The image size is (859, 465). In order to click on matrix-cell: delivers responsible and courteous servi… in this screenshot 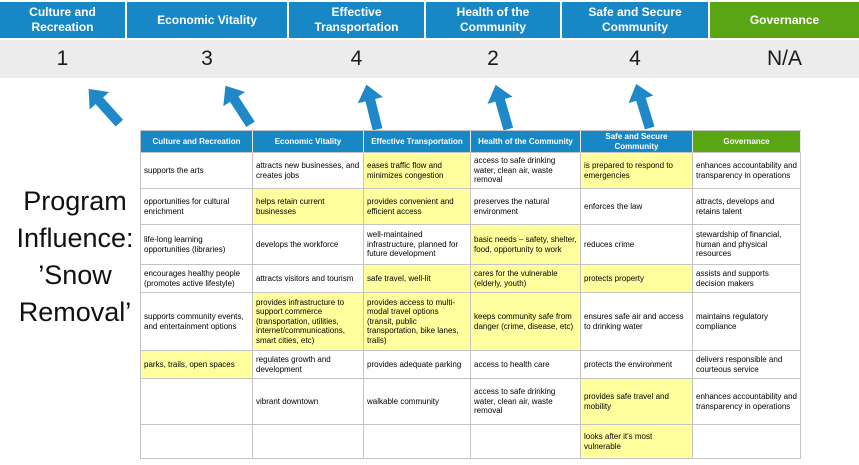, I will do `click(747, 365)`.